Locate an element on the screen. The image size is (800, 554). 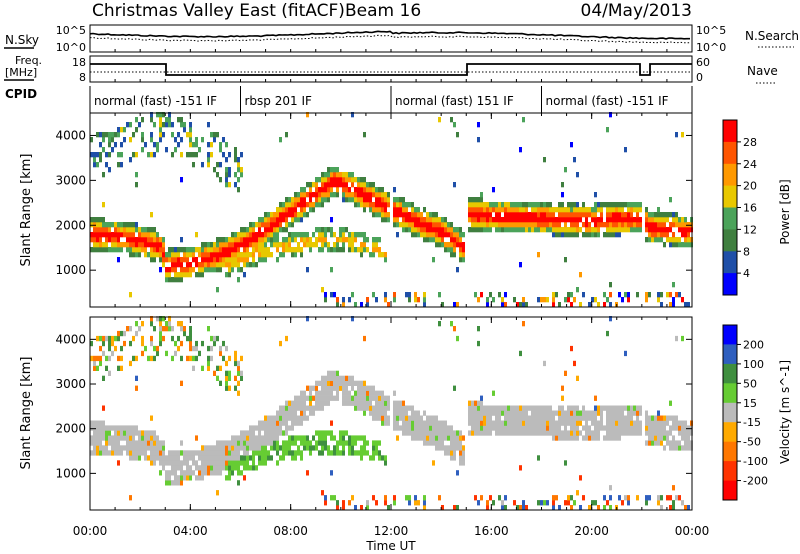
x-tick-label: 16:00 is located at coordinates (491, 531).